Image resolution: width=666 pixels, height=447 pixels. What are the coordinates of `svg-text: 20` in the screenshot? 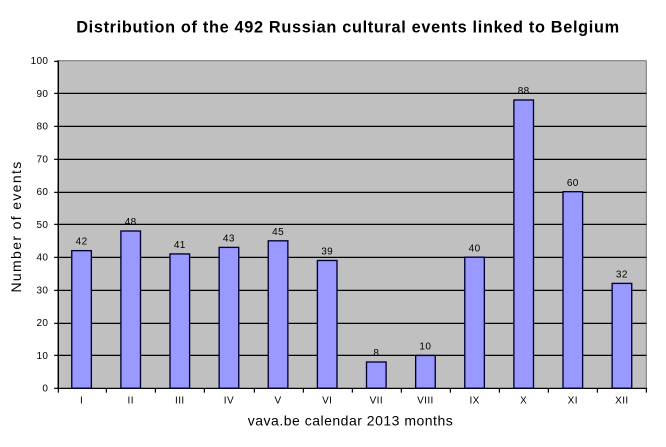 It's located at (42, 323).